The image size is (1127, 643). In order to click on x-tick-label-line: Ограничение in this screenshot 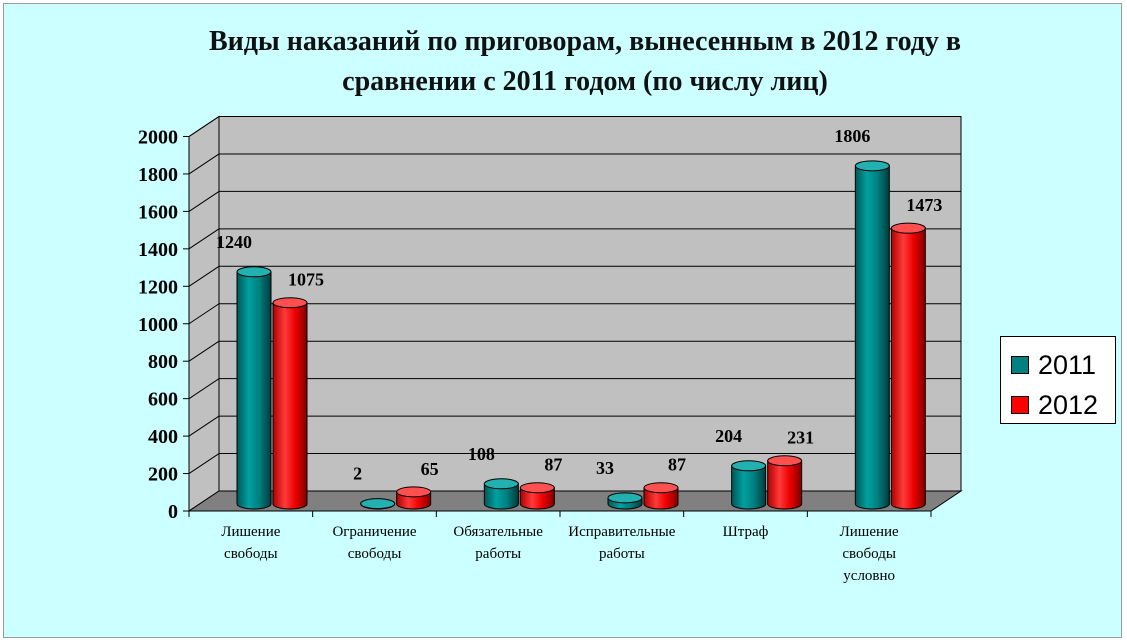, I will do `click(374, 532)`.